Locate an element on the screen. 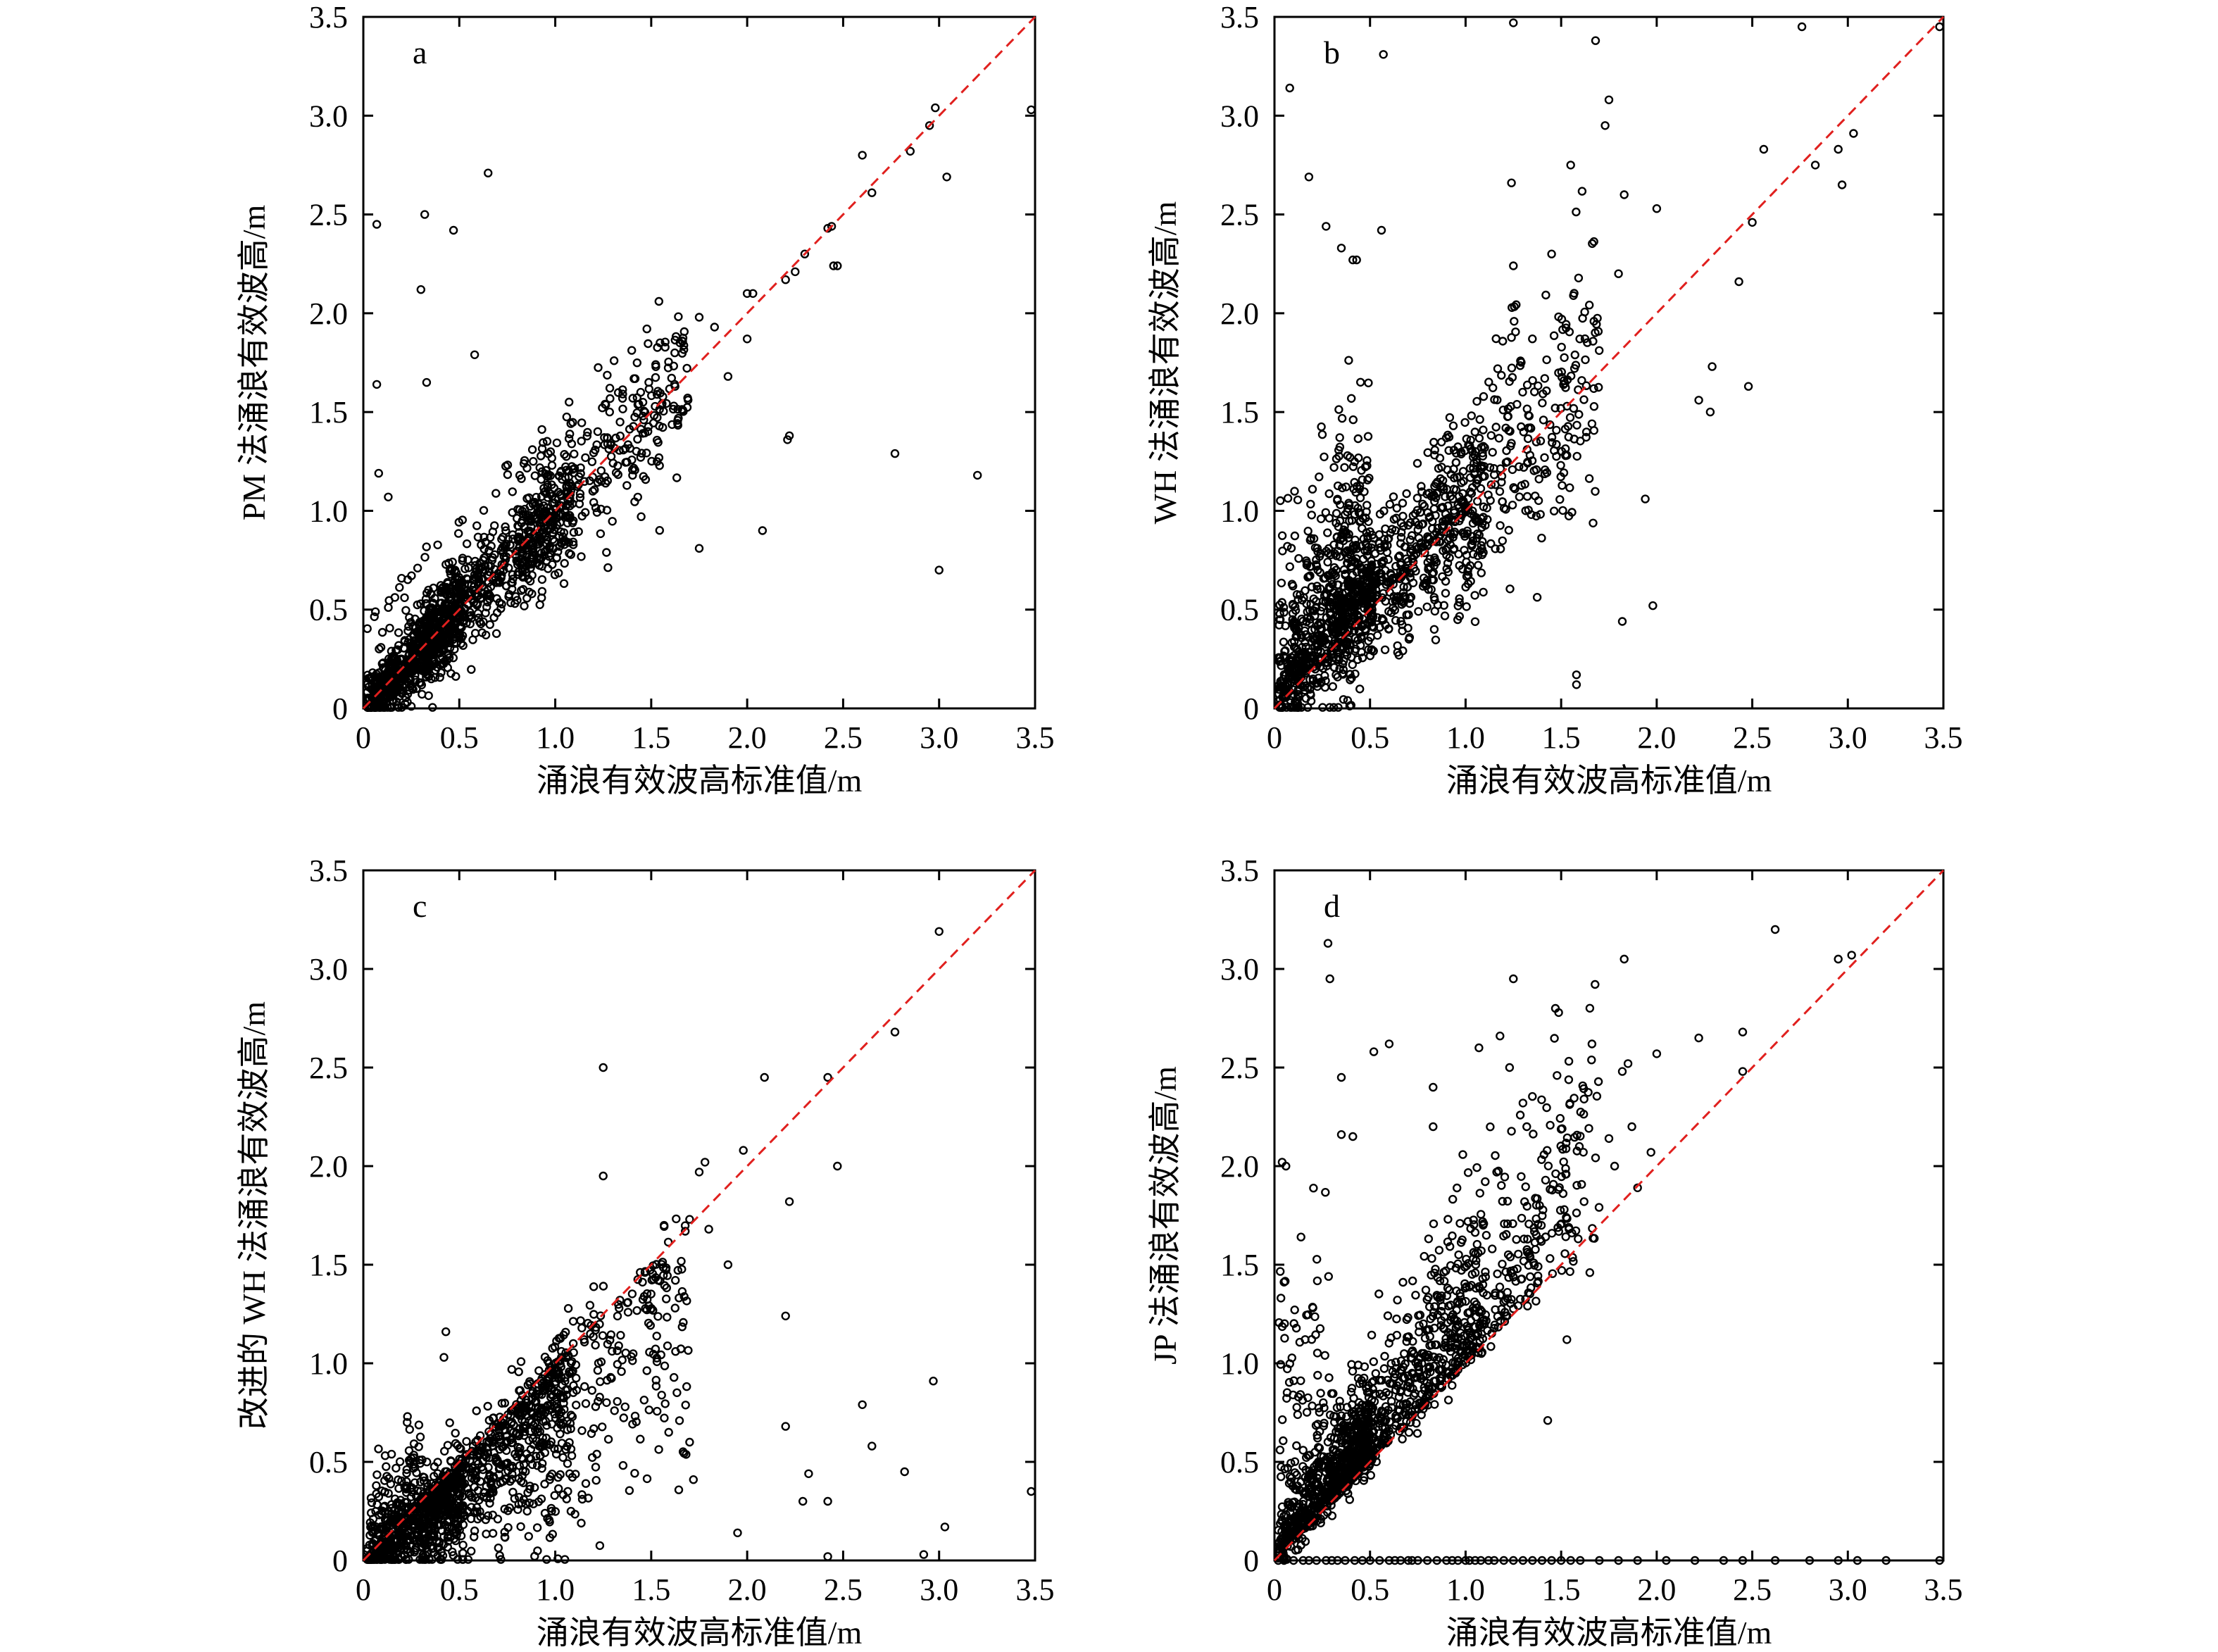 This screenshot has width=2218, height=1652. scatter-points is located at coordinates (699, 1245).